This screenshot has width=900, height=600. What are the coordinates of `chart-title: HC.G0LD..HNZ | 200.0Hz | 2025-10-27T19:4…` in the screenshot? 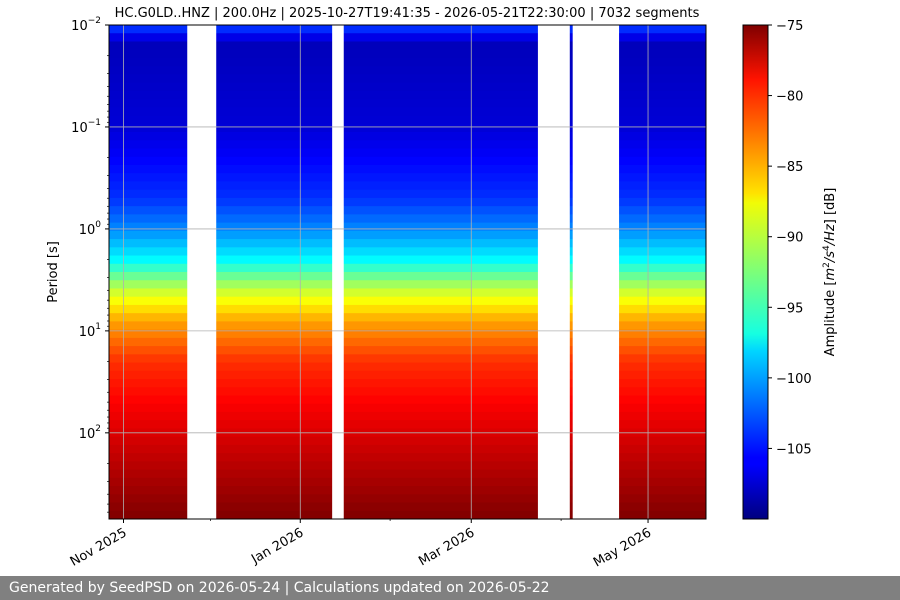 It's located at (407, 13).